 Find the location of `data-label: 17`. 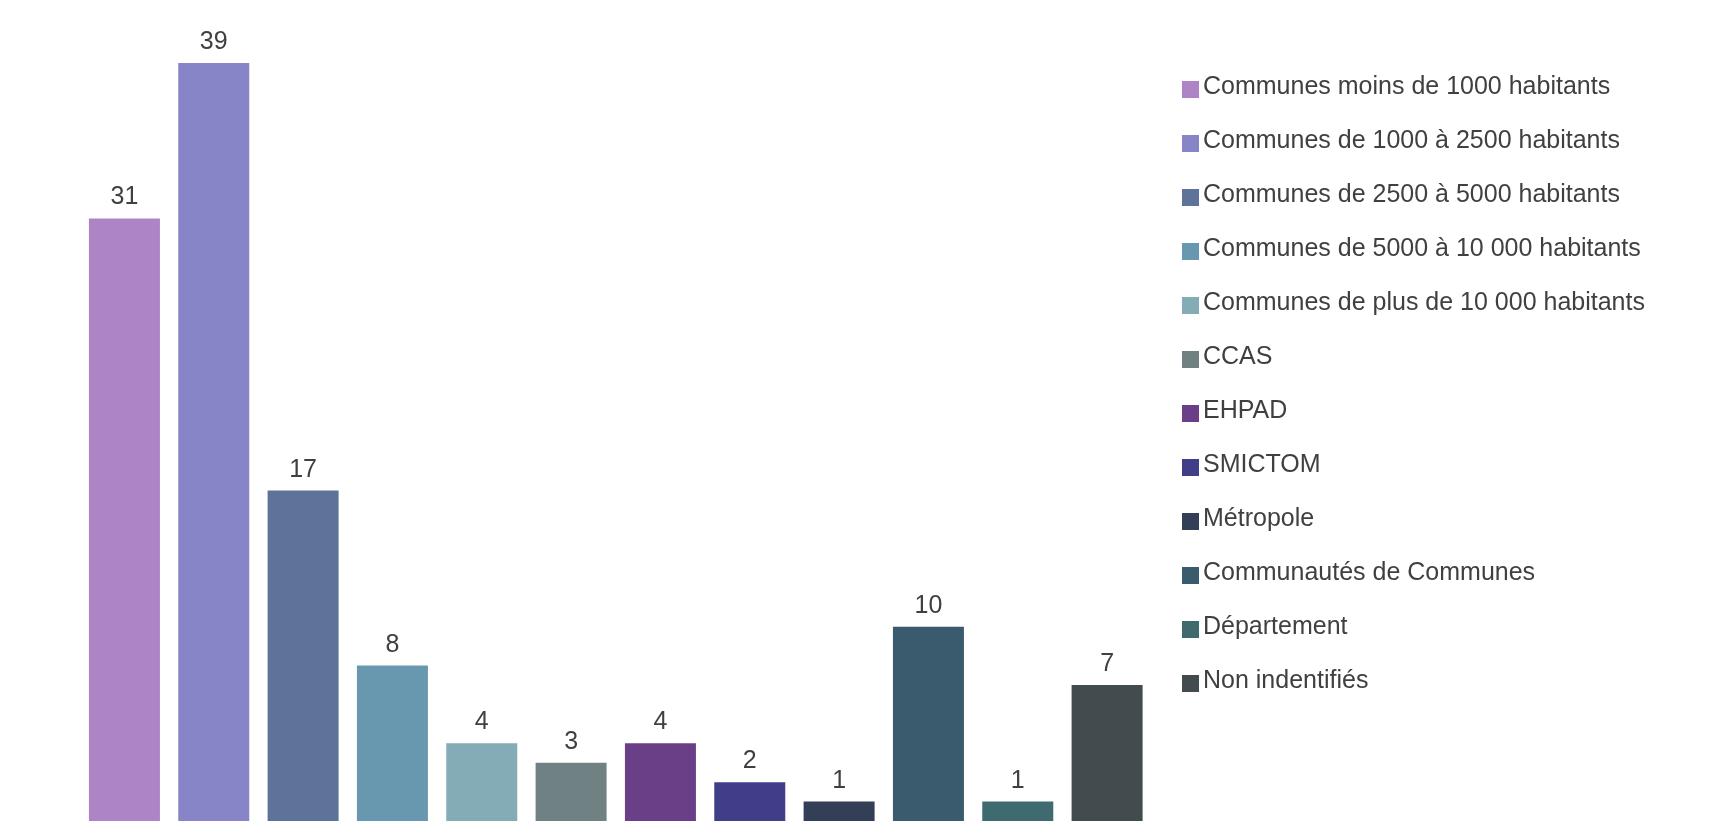

data-label: 17 is located at coordinates (303, 467).